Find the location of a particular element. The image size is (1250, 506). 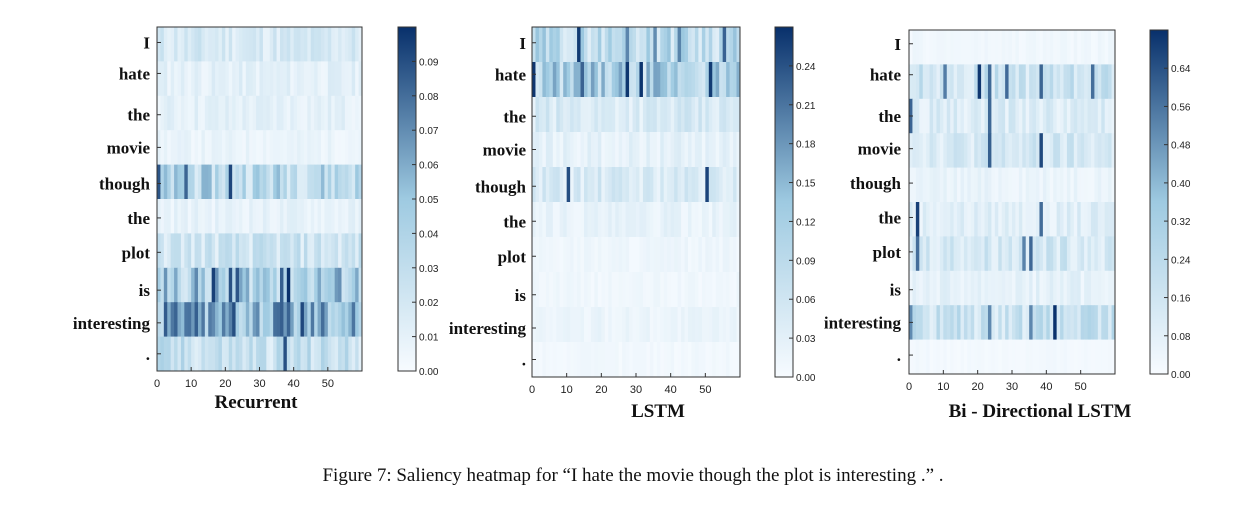

row-label: is is located at coordinates (896, 290).